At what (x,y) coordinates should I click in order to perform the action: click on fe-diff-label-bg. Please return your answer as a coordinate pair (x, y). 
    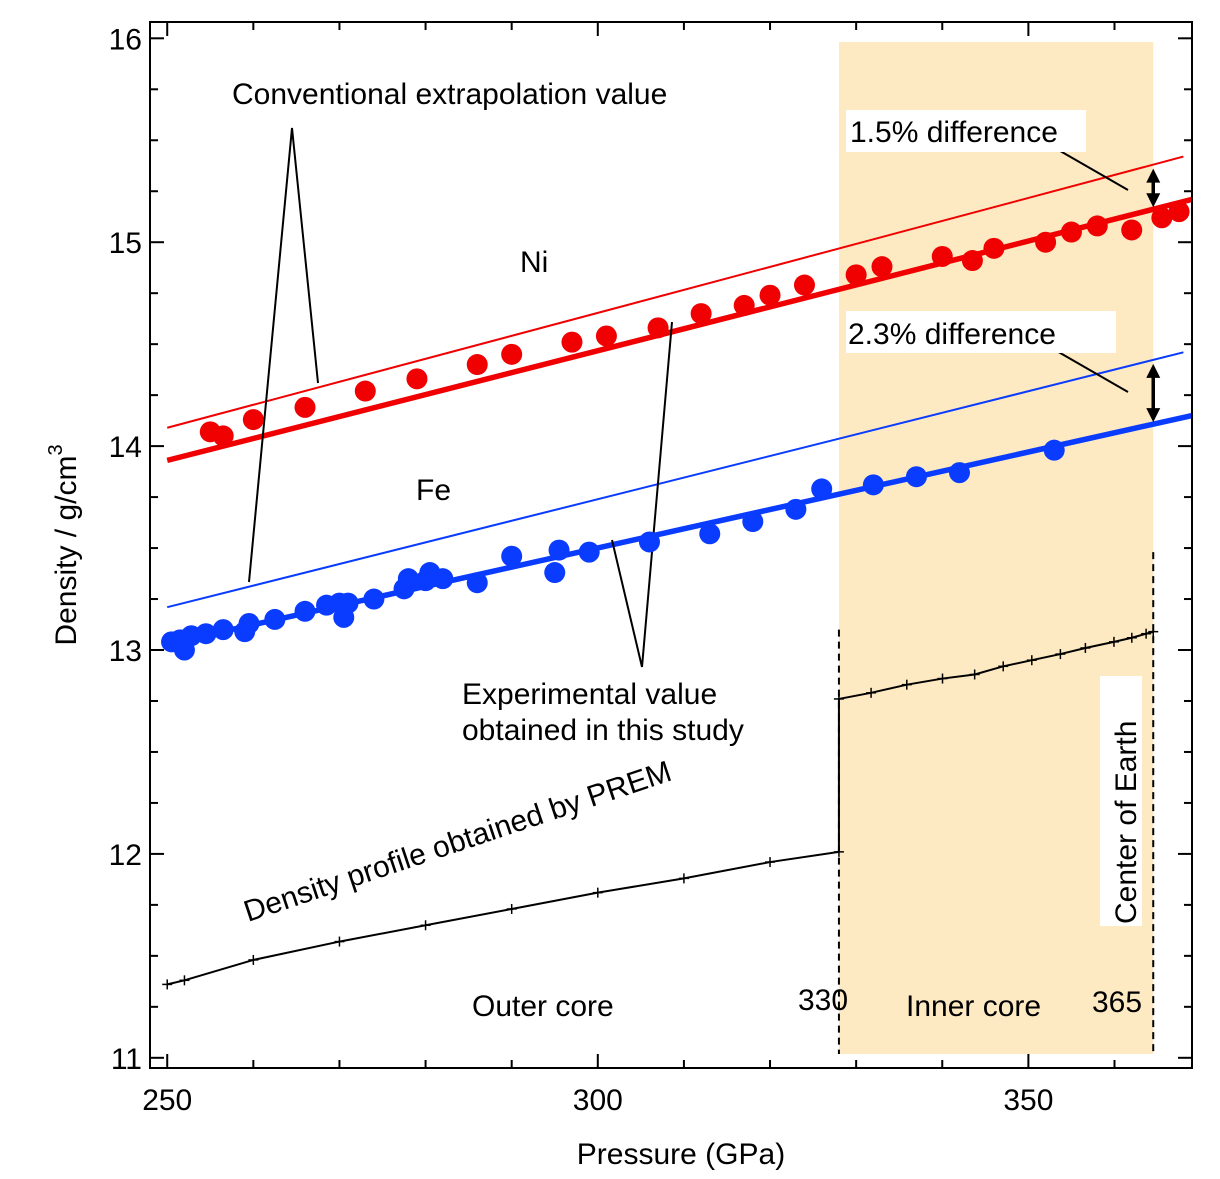
    Looking at the image, I should click on (981, 332).